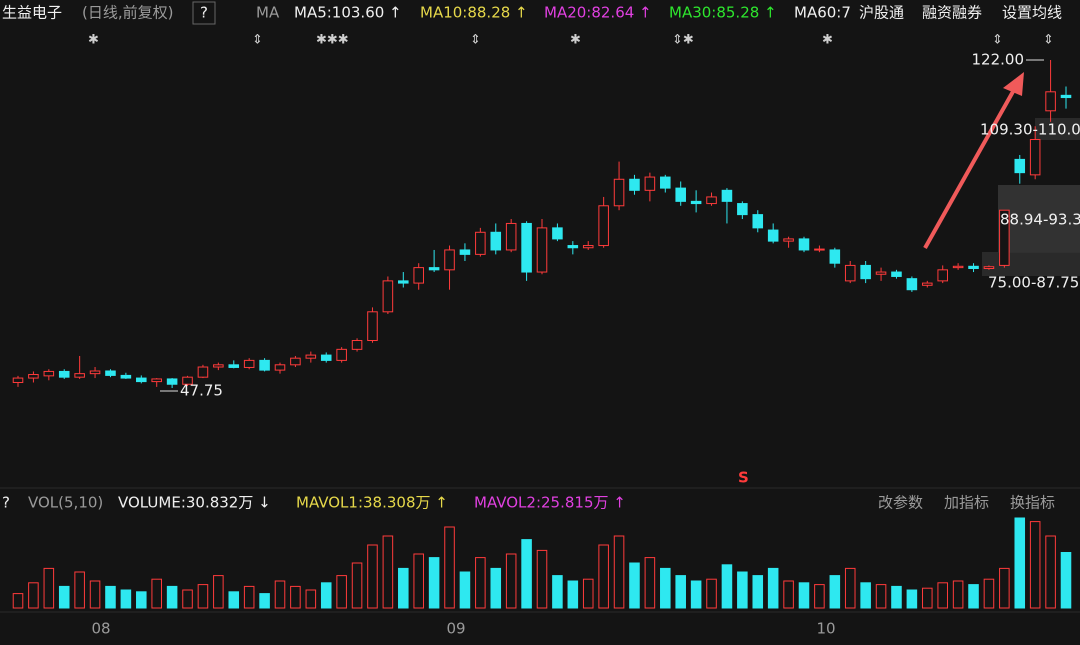 The width and height of the screenshot is (1080, 645). What do you see at coordinates (474, 13) in the screenshot?
I see `header-text: MA10:88.28 ↑` at bounding box center [474, 13].